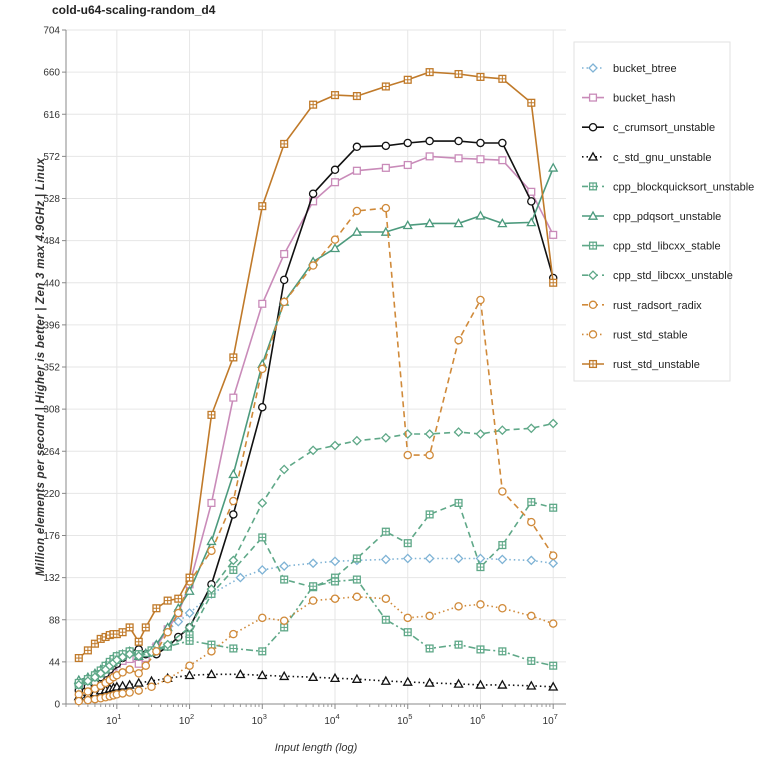 This screenshot has height=768, width=768. I want to click on legend-item-cpp_blockquicksort_unstable: cpp_blockquicksort_unstable, so click(668, 187).